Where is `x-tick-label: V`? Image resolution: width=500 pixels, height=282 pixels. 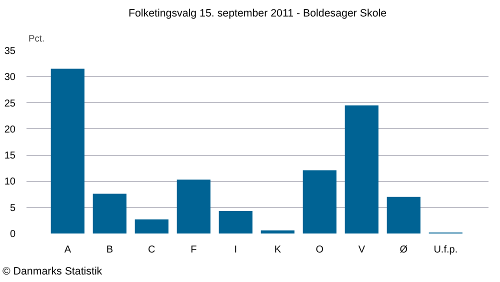 x-tick-label: V is located at coordinates (362, 250).